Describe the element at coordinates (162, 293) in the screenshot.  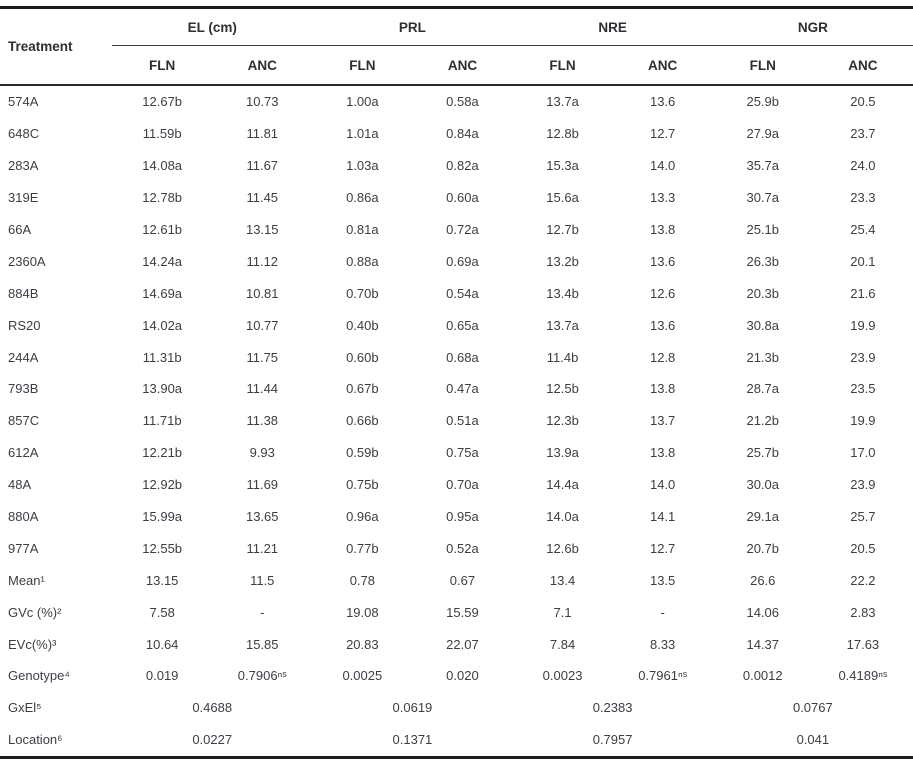
I see `data-cell: 14.69a` at that location.